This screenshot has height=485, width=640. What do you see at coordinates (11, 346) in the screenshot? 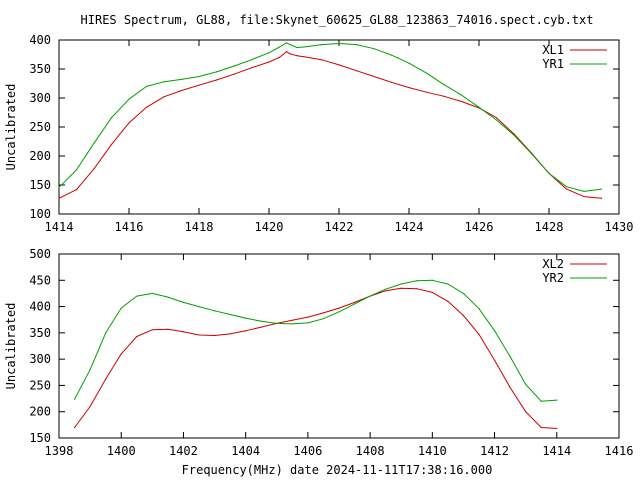
I see `y-axis-label: Uncalibrated` at bounding box center [11, 346].